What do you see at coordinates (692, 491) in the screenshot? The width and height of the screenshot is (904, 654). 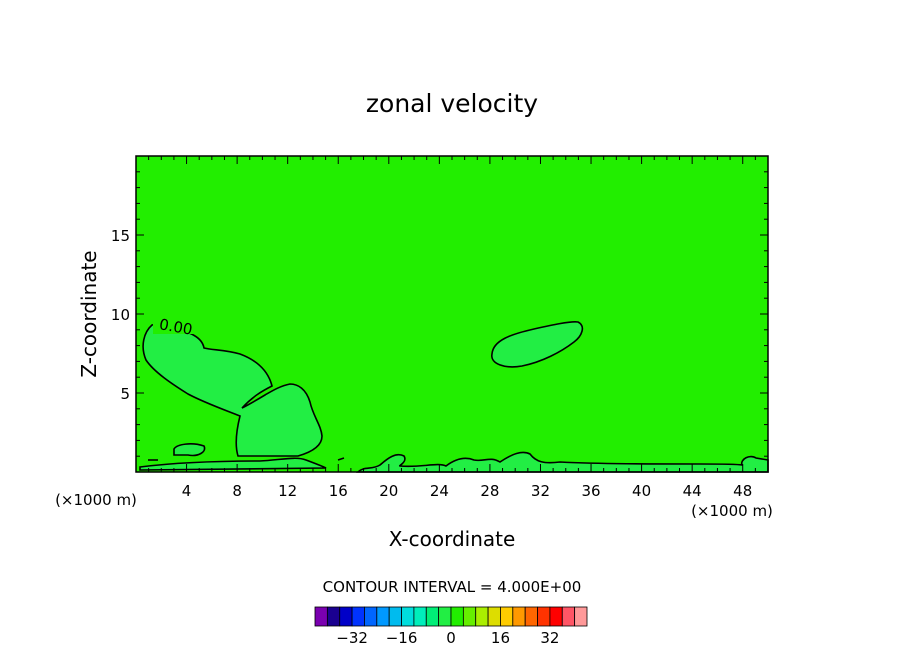 I see `x-tick-label: 44` at bounding box center [692, 491].